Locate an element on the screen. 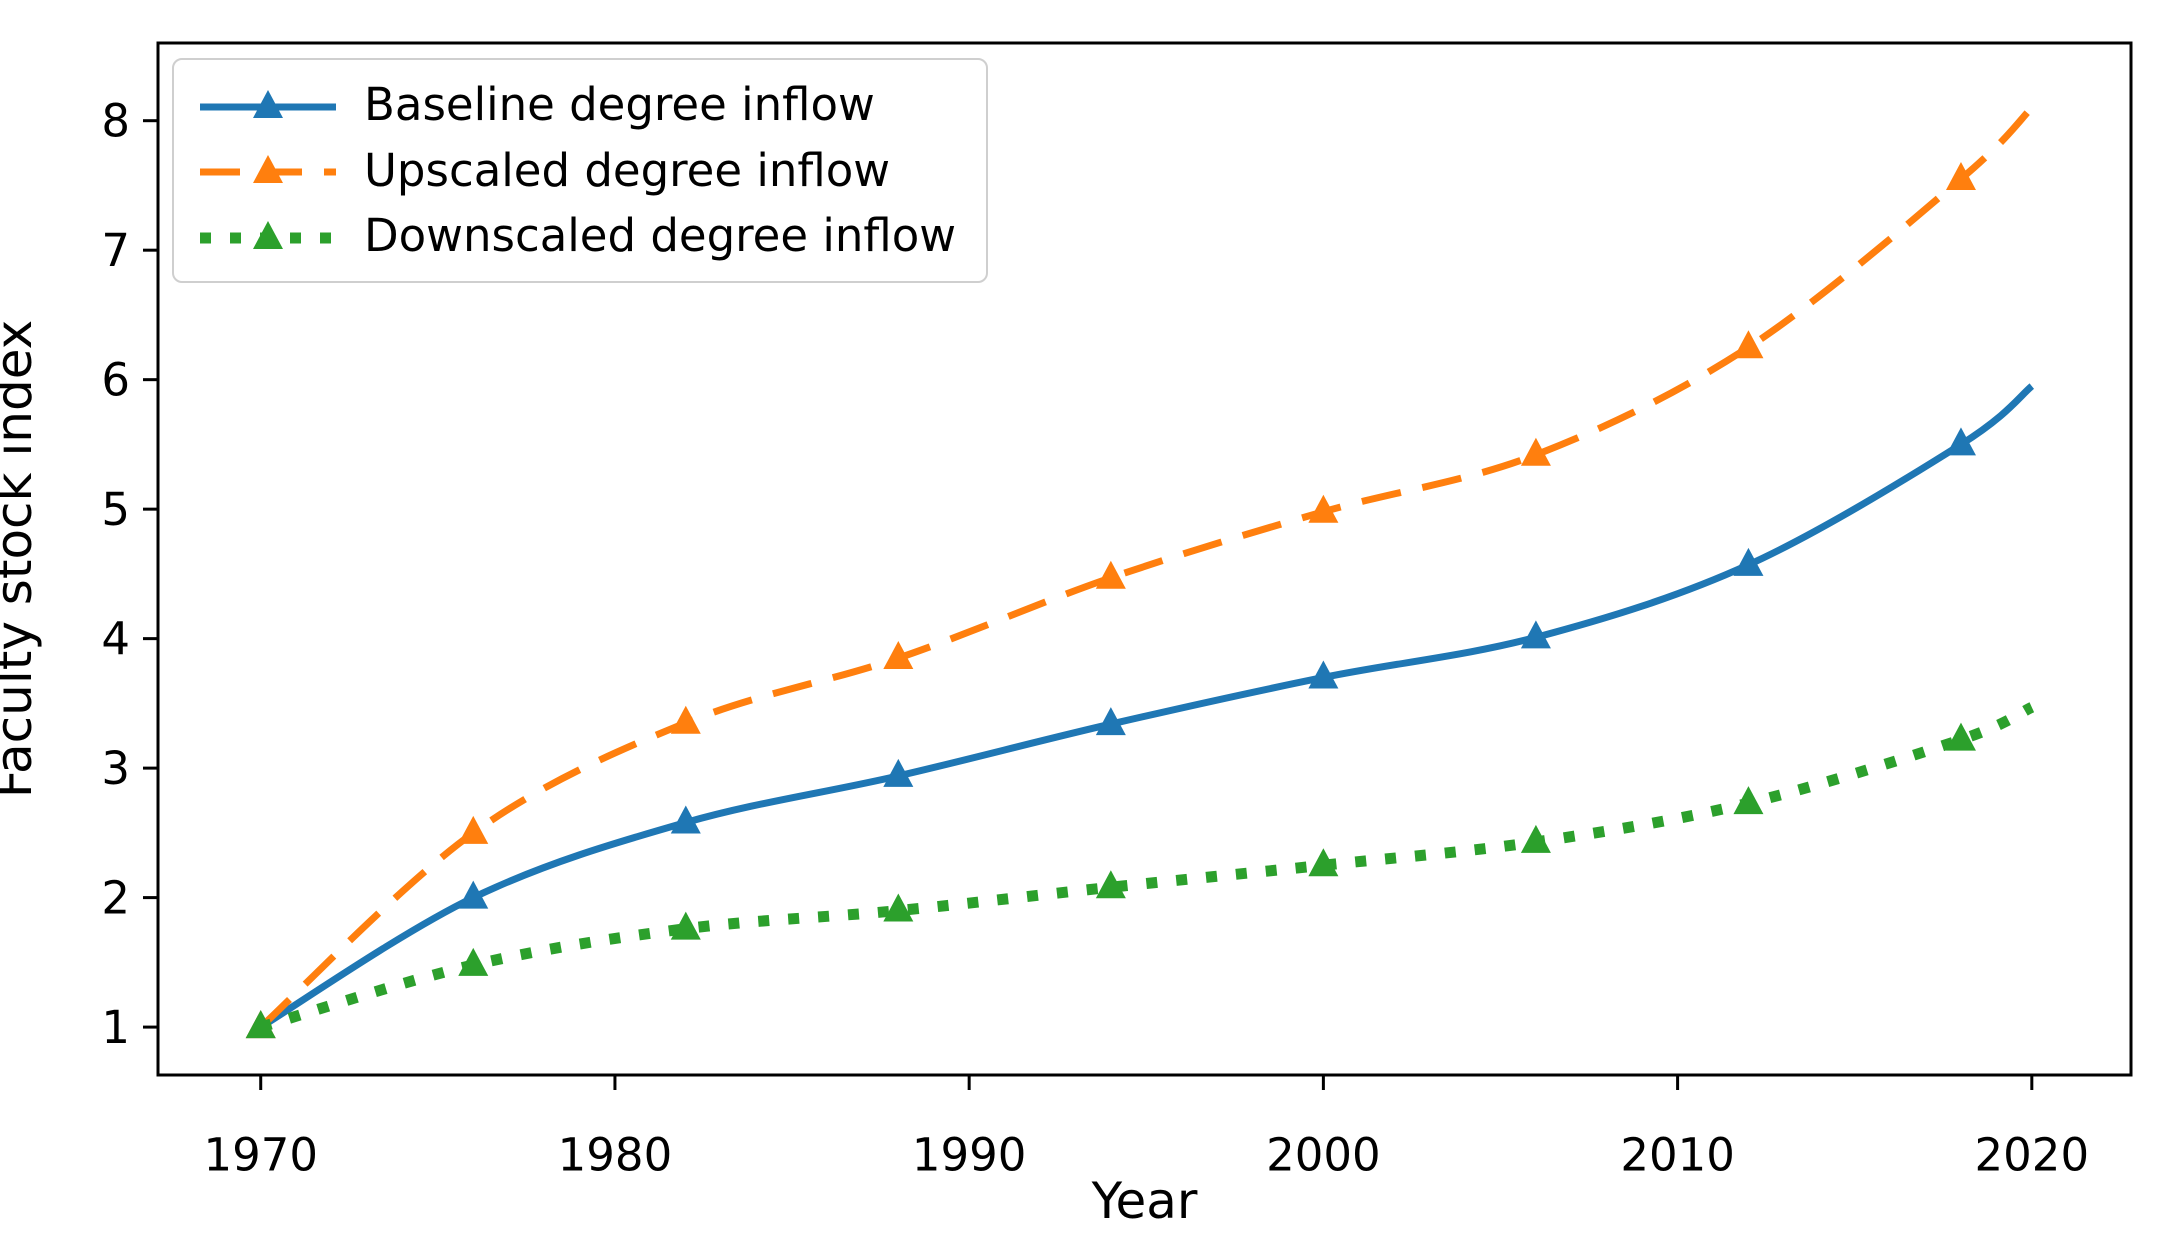  y-tick-label: 5 is located at coordinates (115, 509).